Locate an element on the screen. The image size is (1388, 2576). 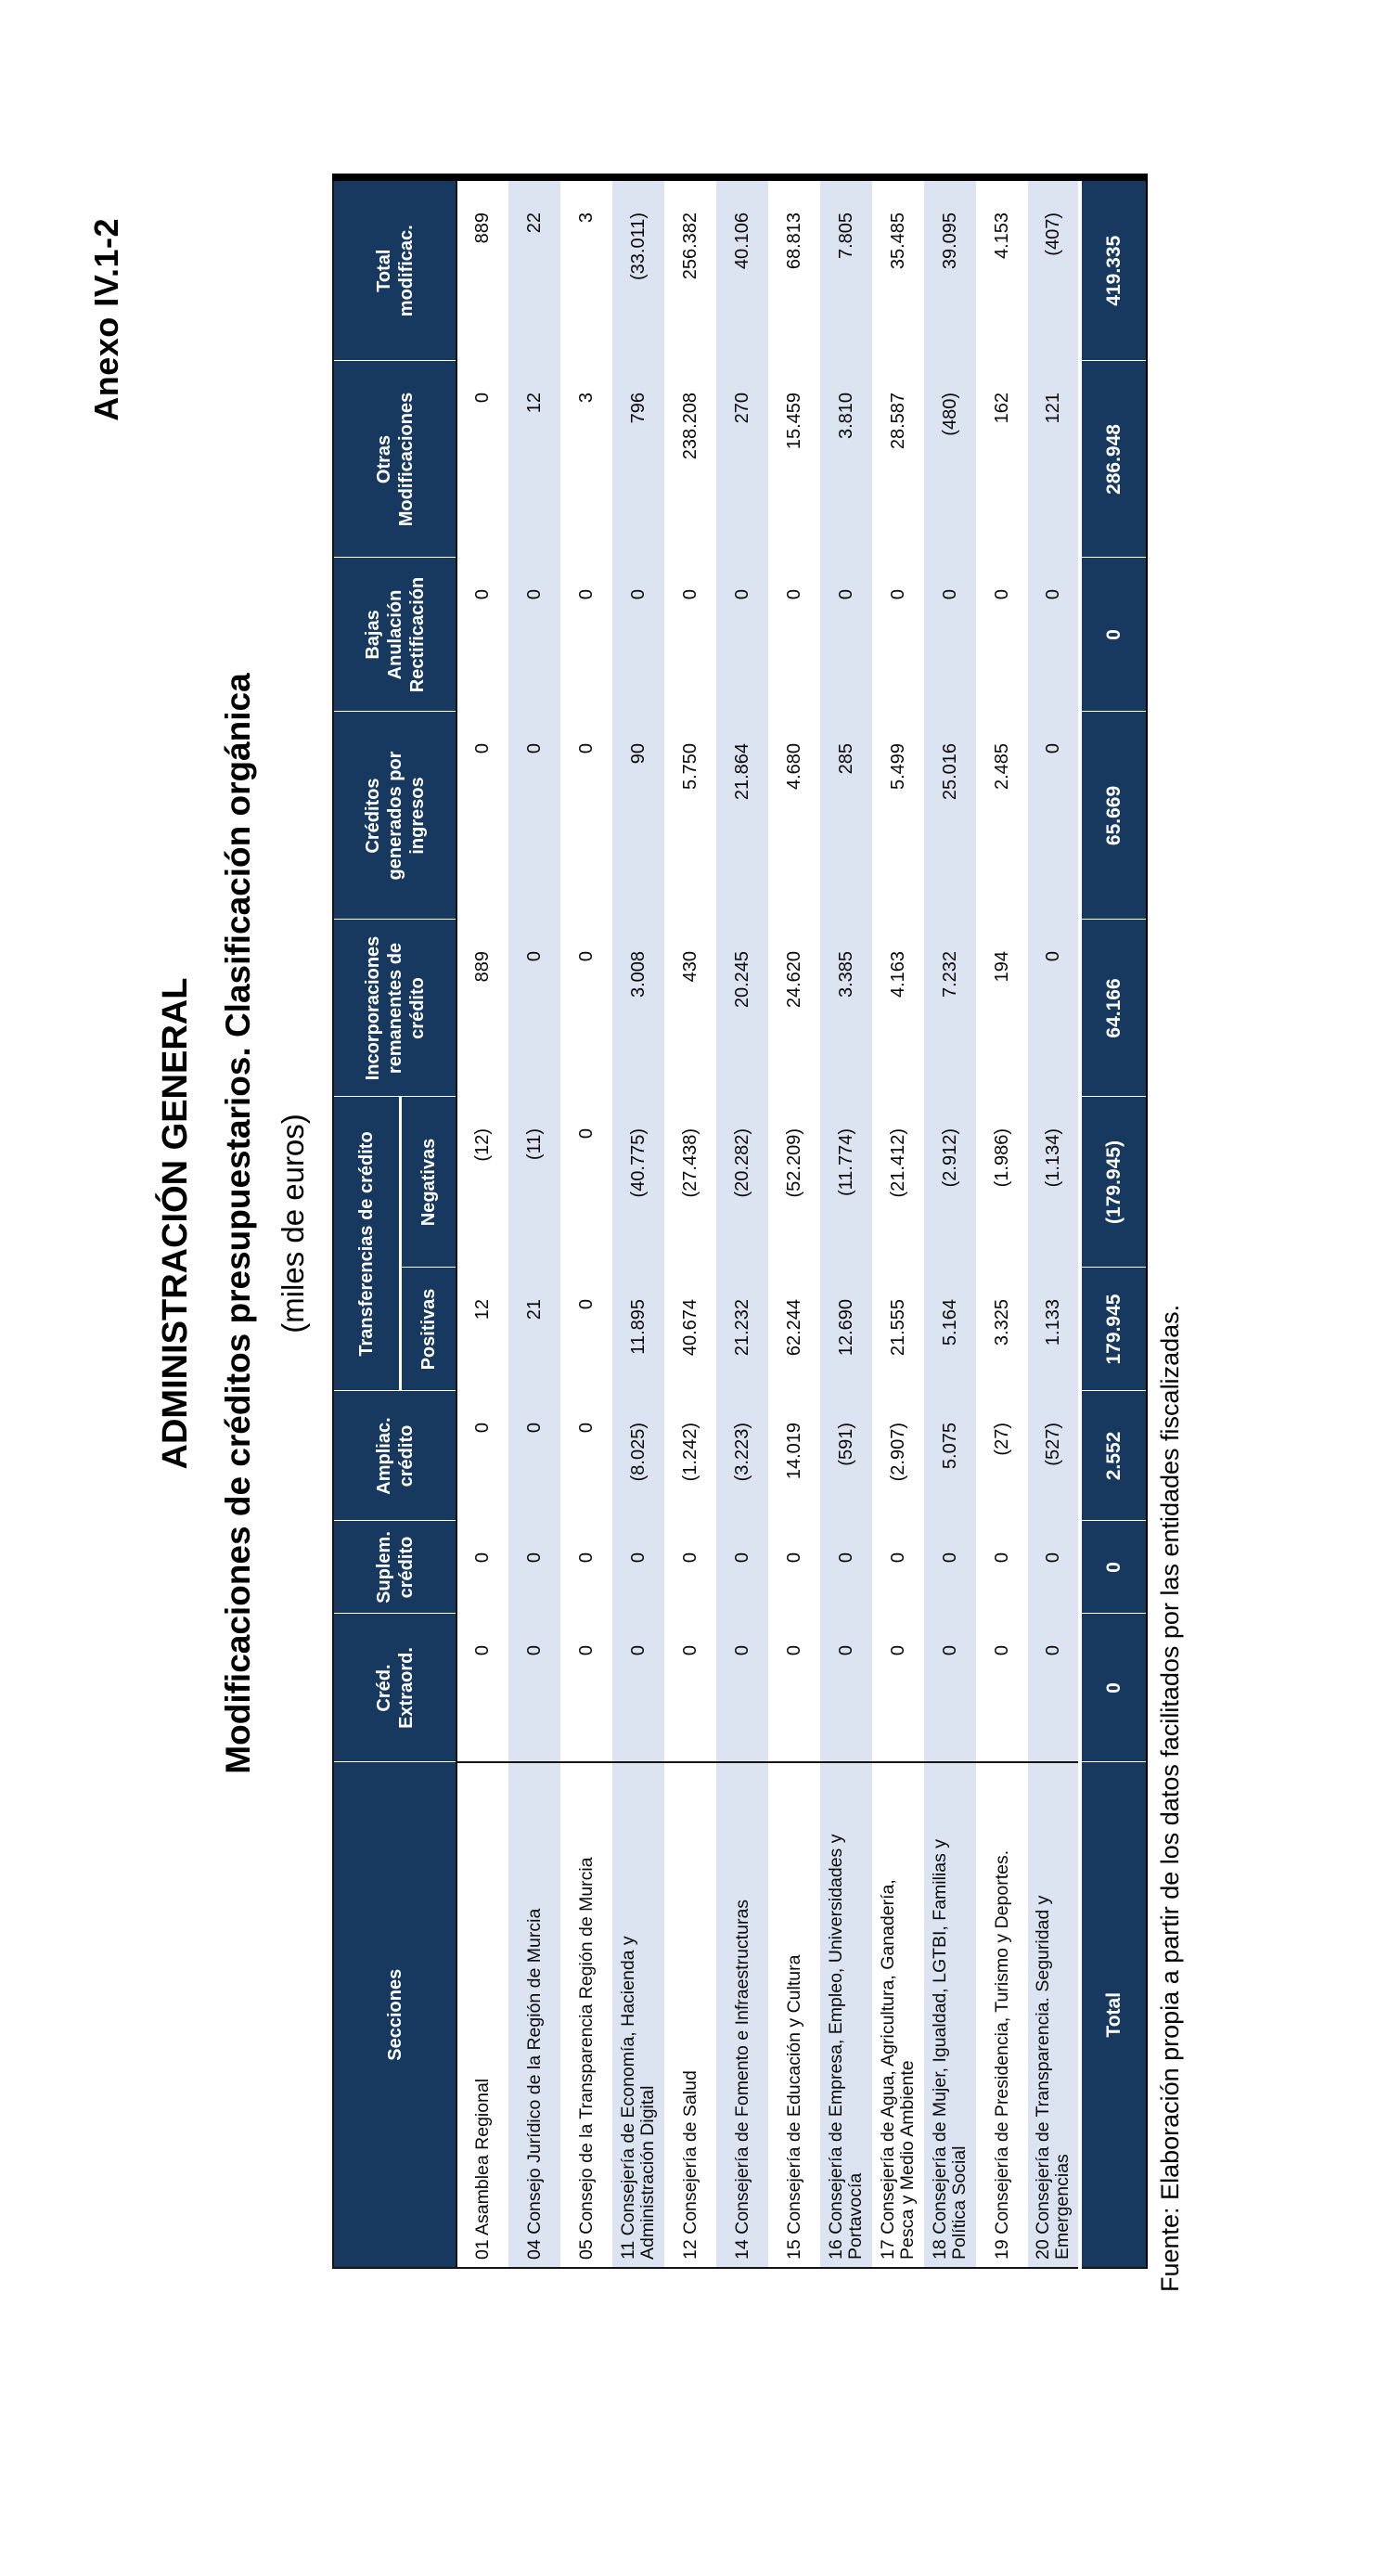
value-cell: 270 is located at coordinates (741, 408).